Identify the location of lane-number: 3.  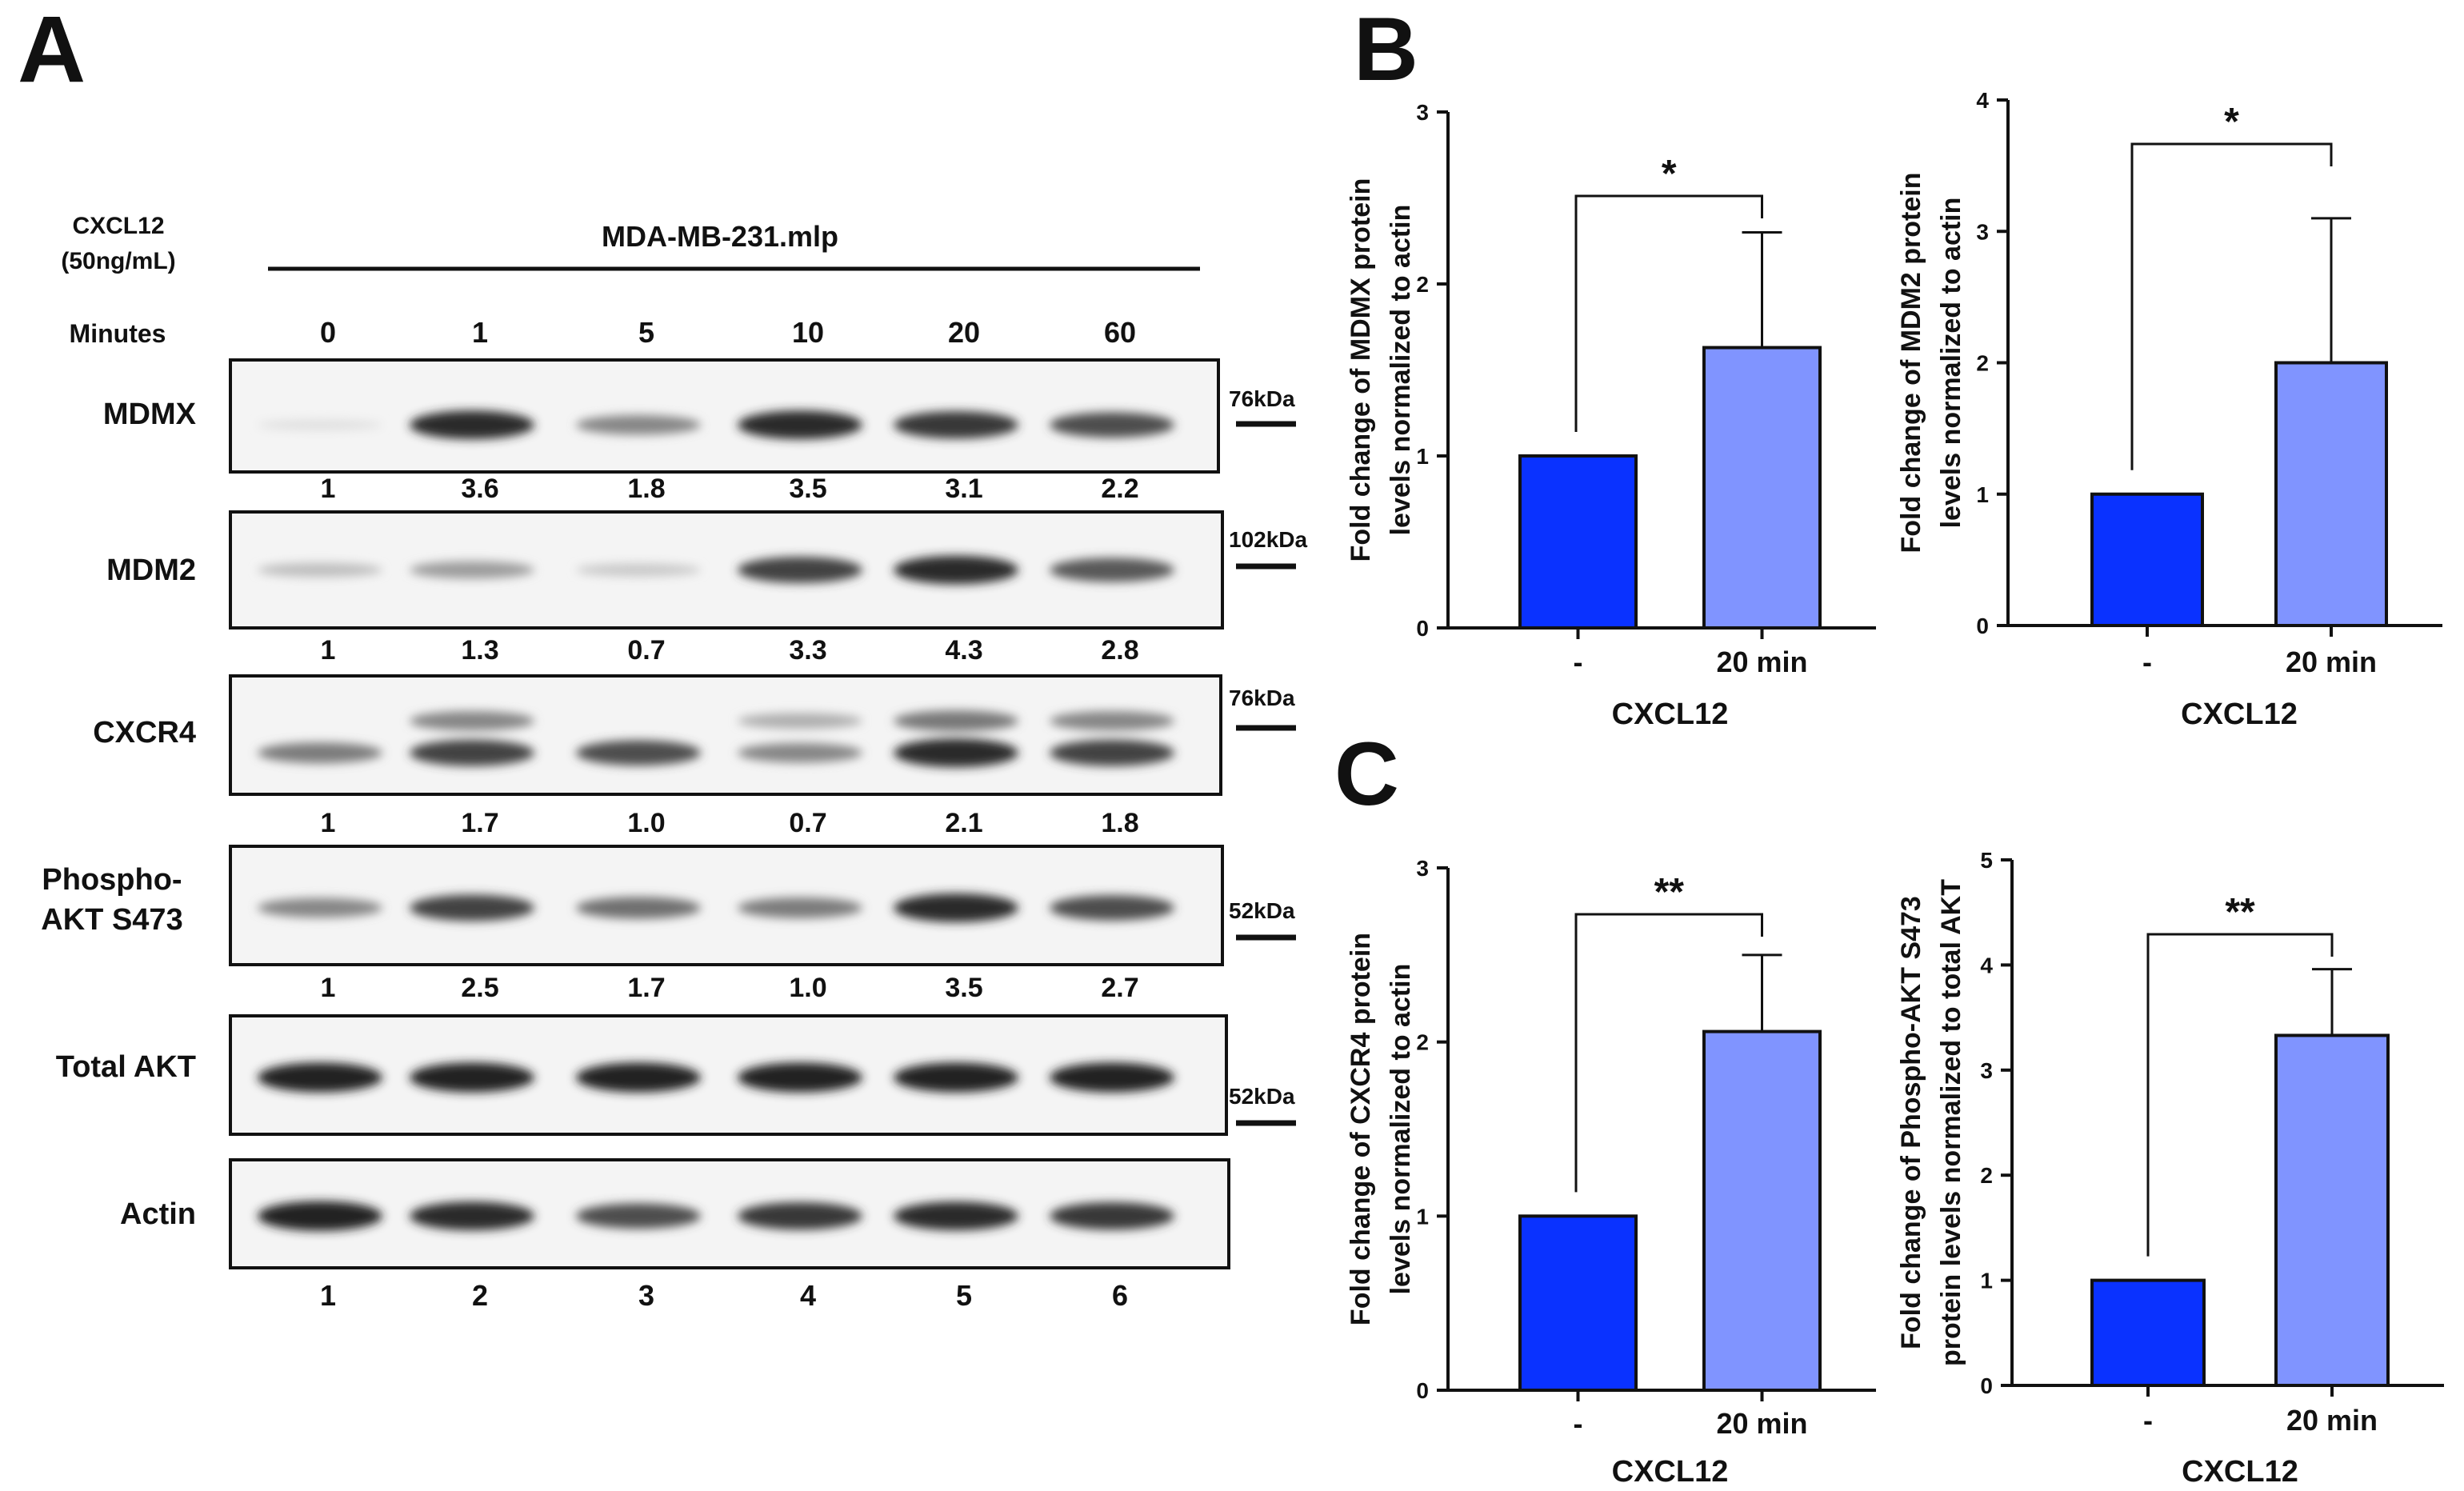
(646, 1295).